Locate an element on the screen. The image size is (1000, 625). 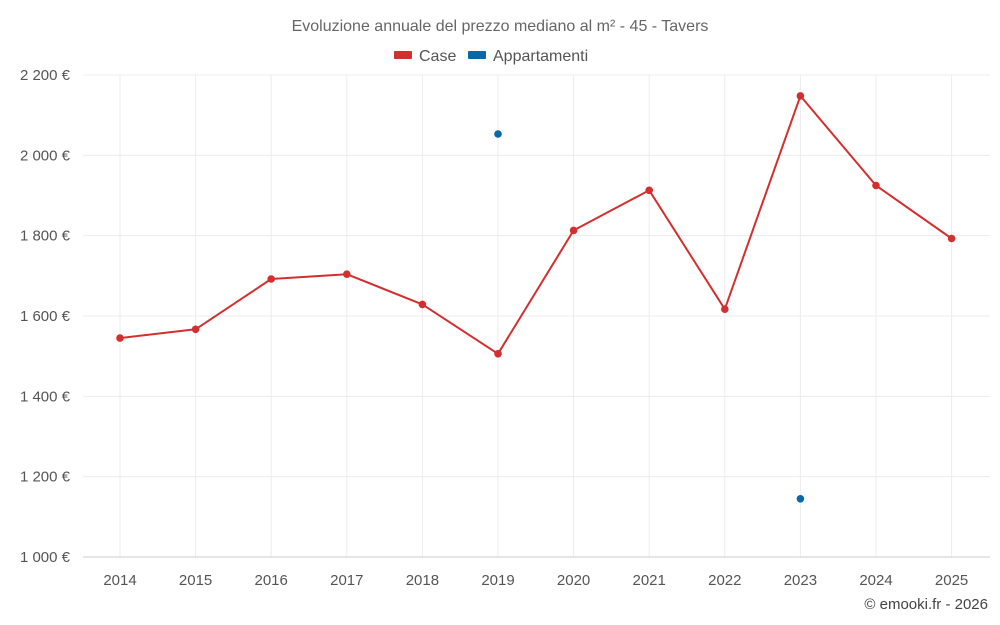
data-point-case-2020: Case 2020: 1813 € is located at coordinates (573, 230).